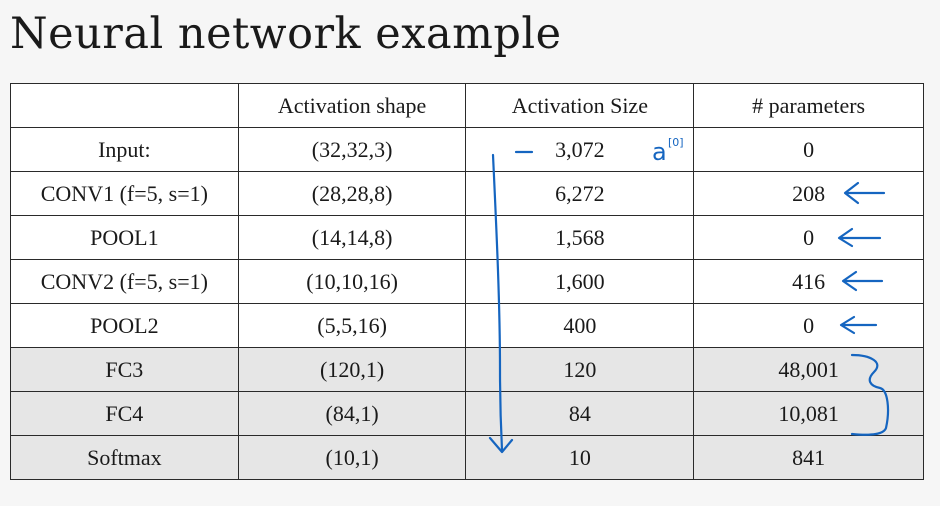 The width and height of the screenshot is (940, 506). Describe the element at coordinates (580, 149) in the screenshot. I see `size-cell: 3,072` at that location.